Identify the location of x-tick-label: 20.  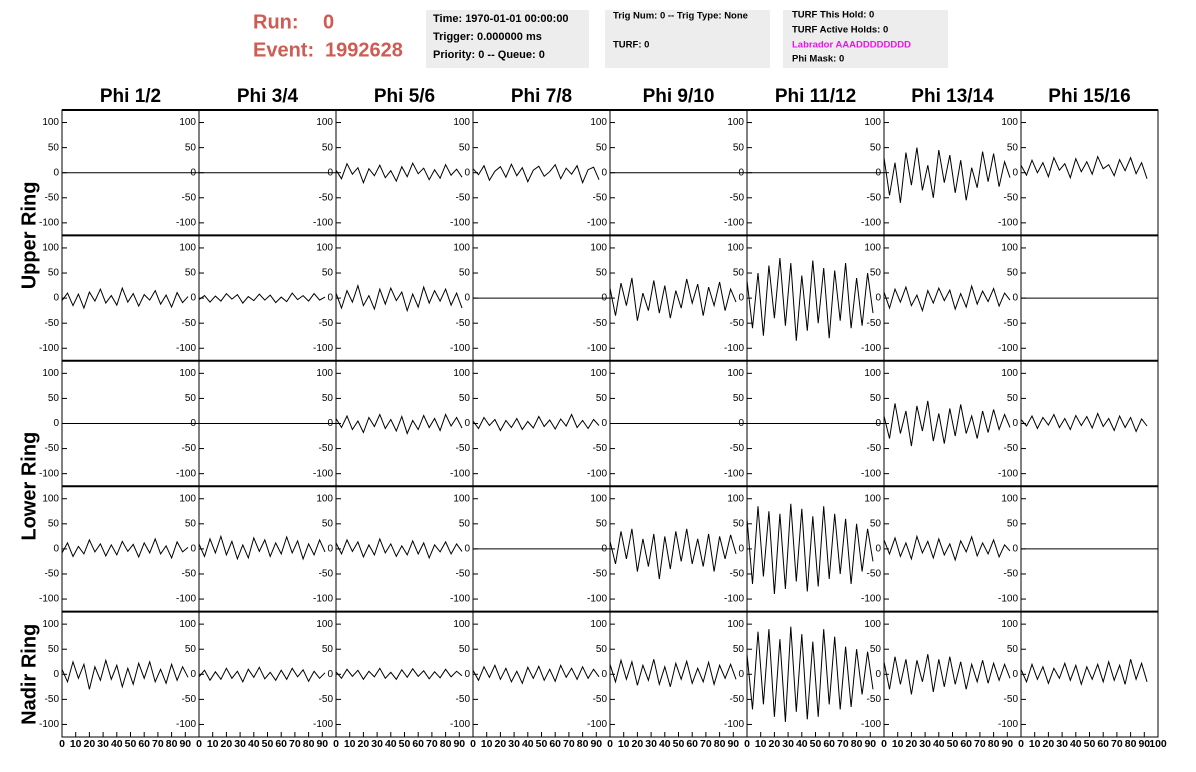
(90, 744).